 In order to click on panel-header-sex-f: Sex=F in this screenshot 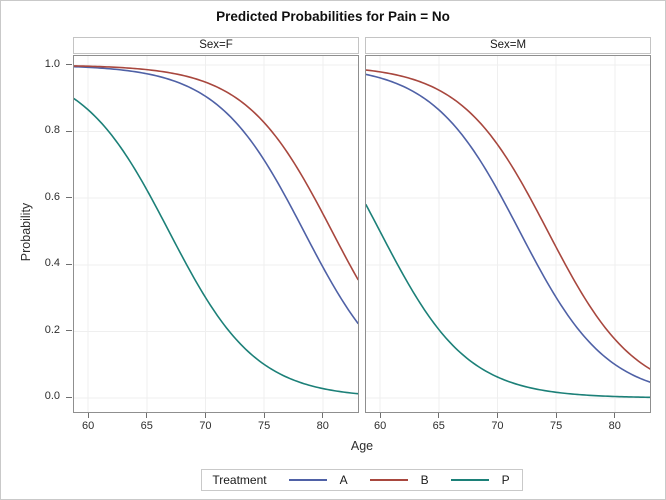, I will do `click(216, 45)`.